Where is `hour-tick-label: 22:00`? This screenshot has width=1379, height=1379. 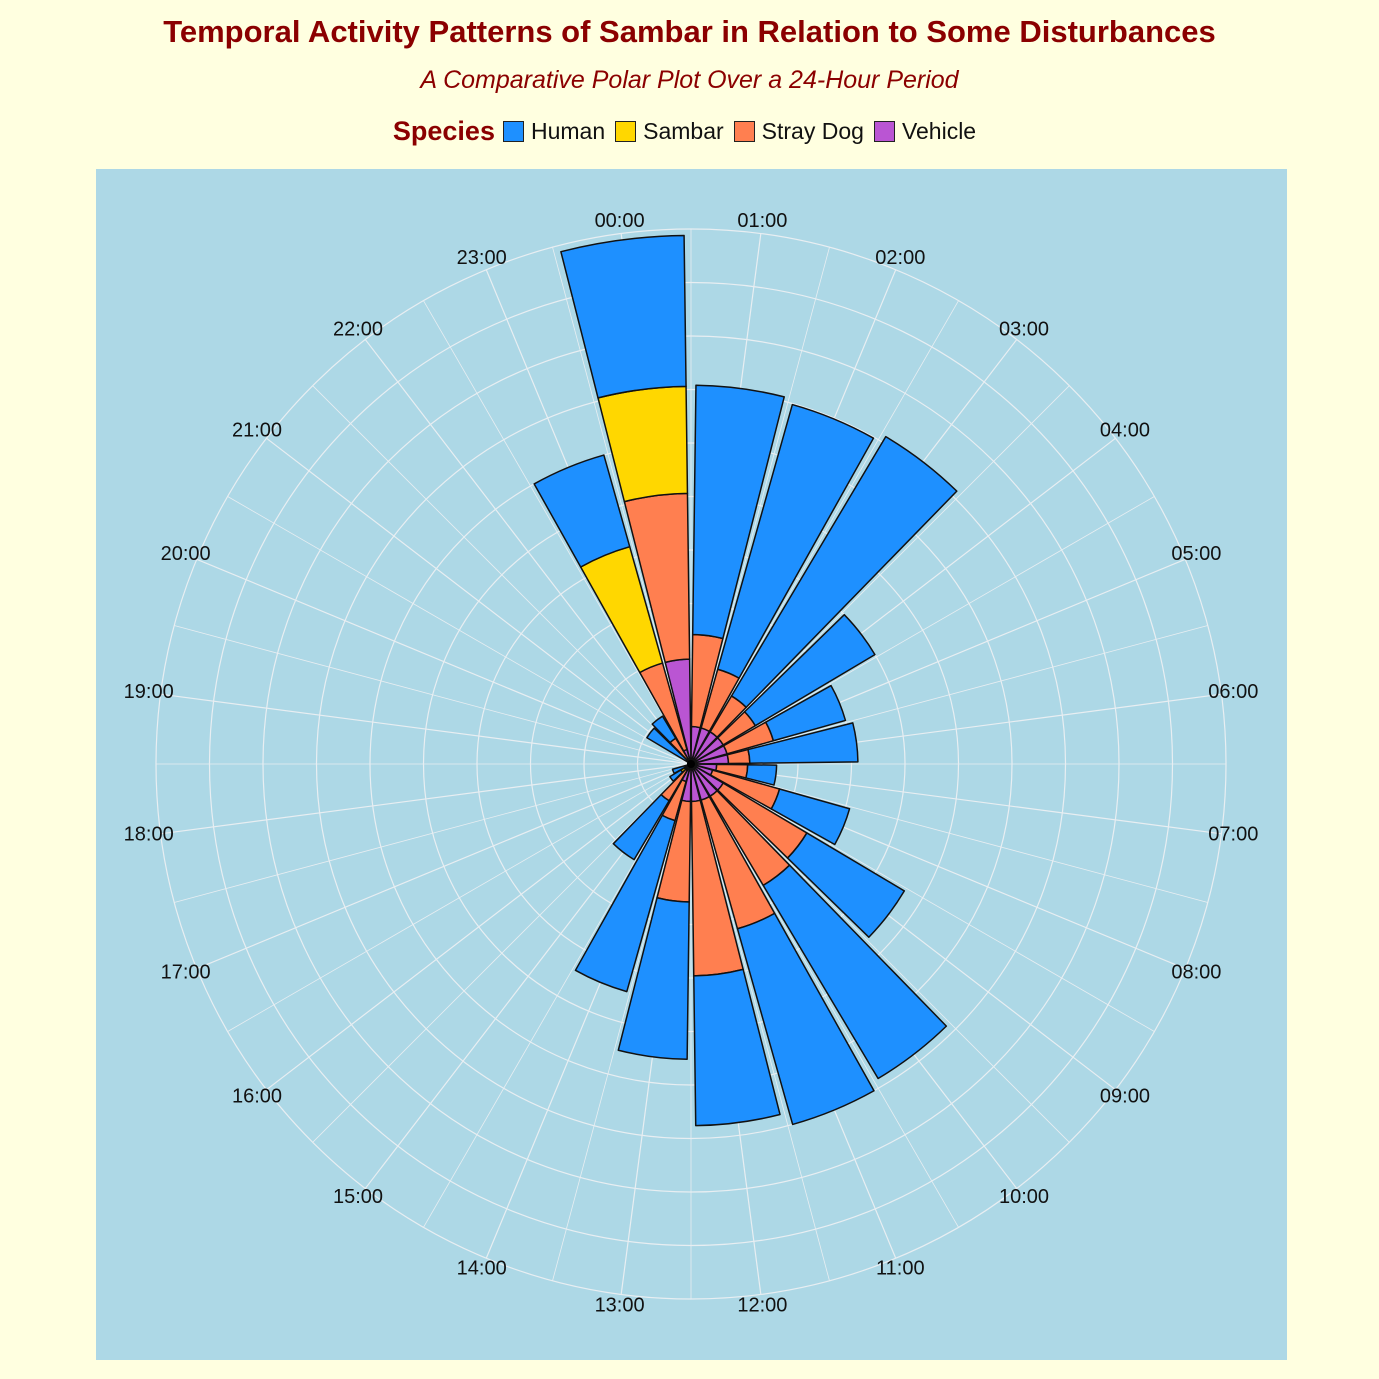 hour-tick-label: 22:00 is located at coordinates (358, 329).